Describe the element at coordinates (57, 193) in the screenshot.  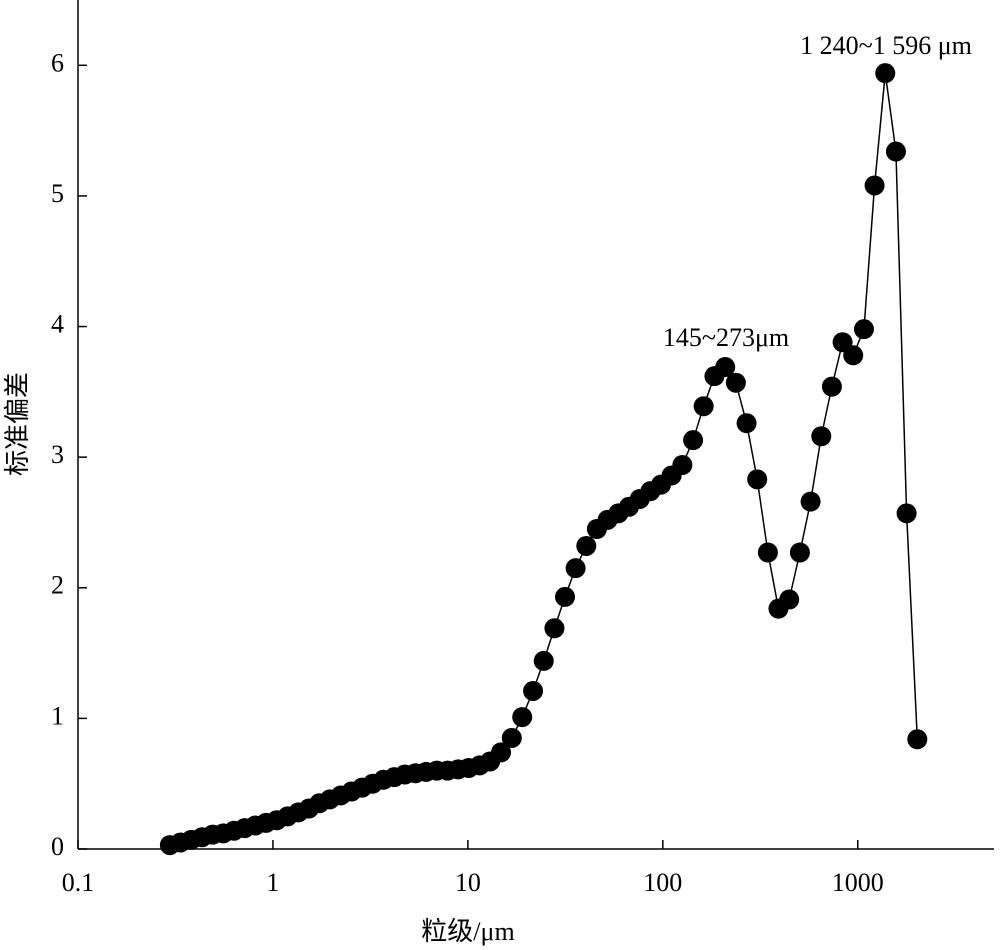
I see `y-tick-label: 5` at that location.